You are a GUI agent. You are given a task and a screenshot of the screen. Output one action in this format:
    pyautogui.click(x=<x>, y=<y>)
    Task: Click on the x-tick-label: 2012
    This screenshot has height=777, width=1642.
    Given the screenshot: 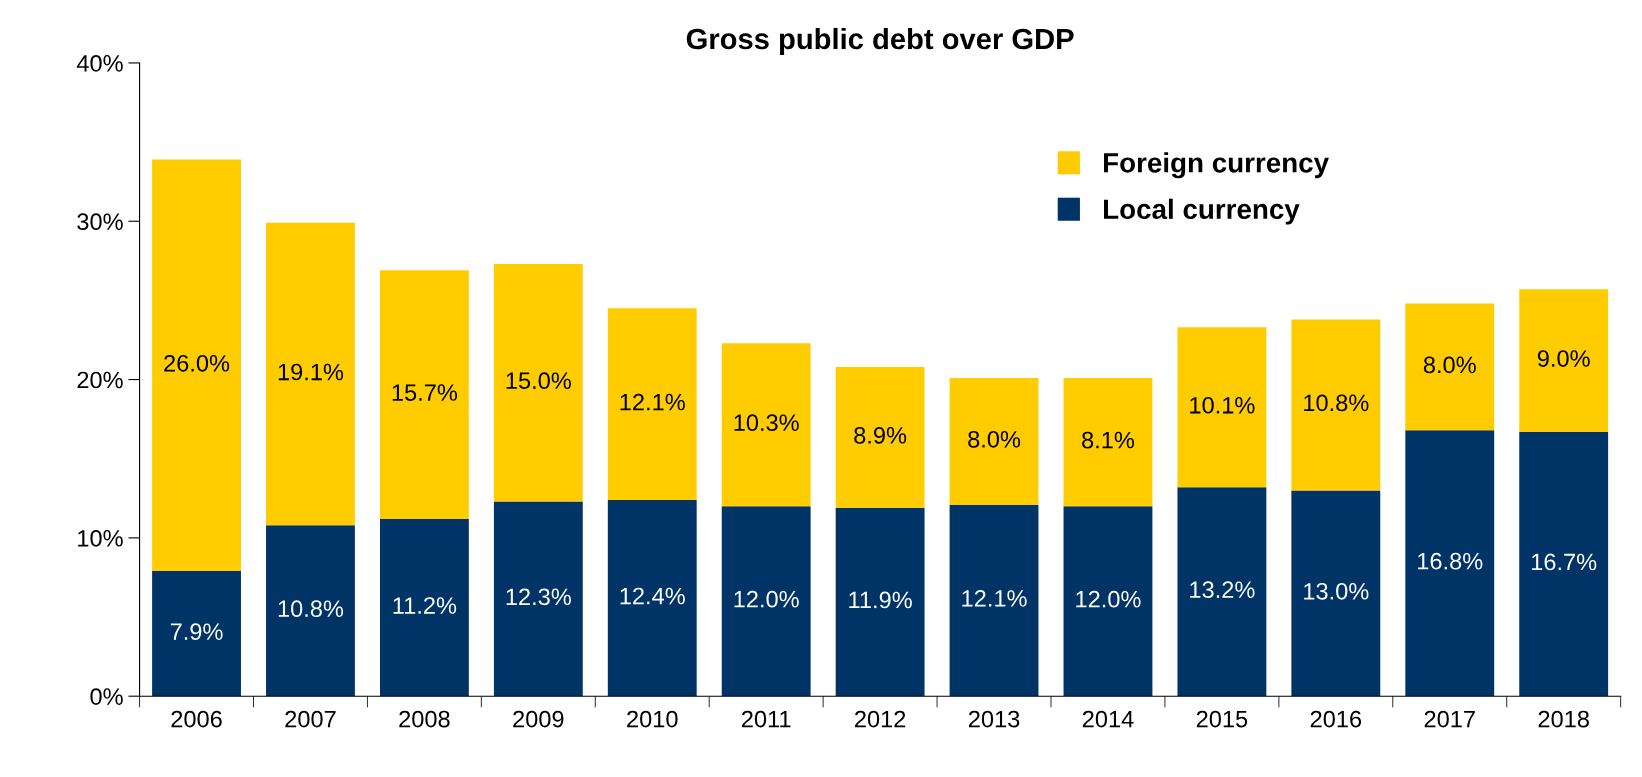 What is the action you would take?
    pyautogui.click(x=880, y=719)
    